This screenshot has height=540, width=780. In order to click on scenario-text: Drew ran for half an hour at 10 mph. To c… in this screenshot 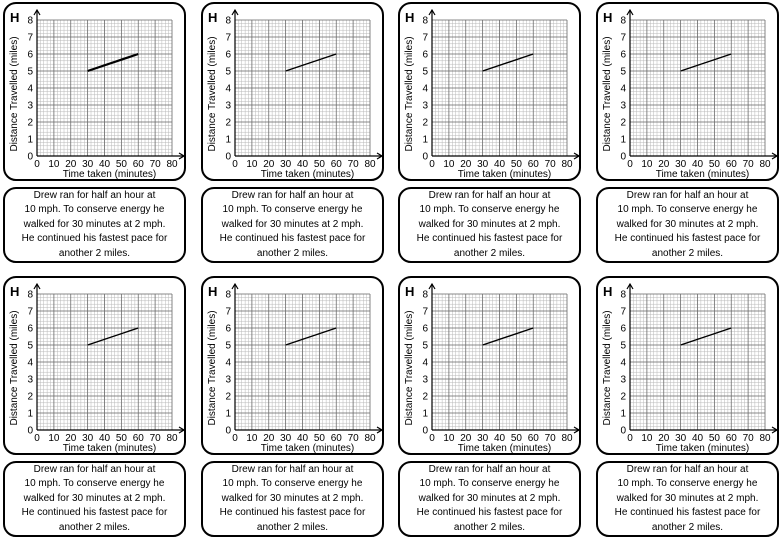, I will do `click(490, 225)`.